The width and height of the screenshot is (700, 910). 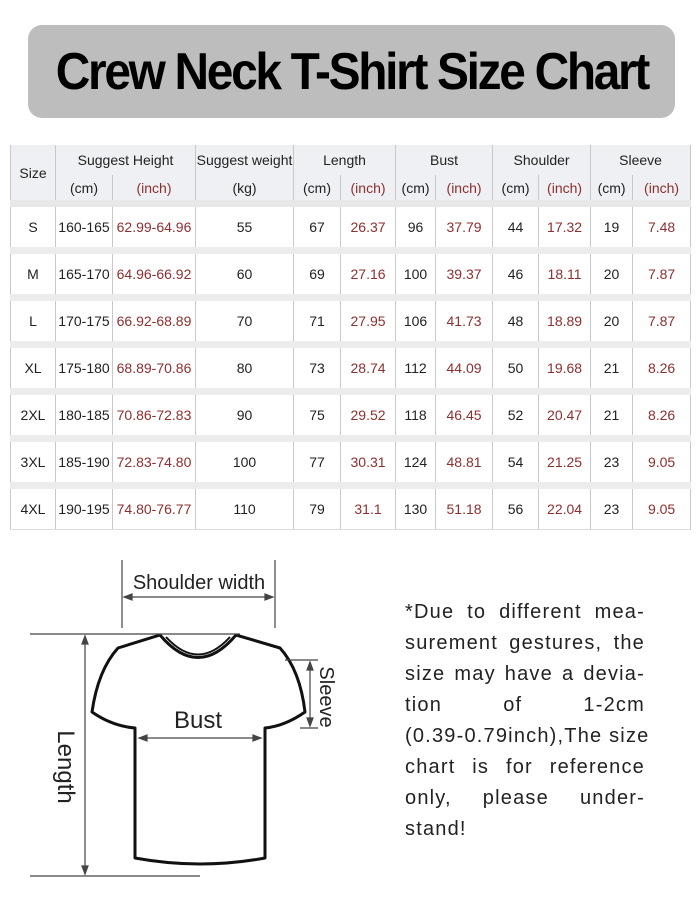 What do you see at coordinates (245, 369) in the screenshot?
I see `data-cell: 80` at bounding box center [245, 369].